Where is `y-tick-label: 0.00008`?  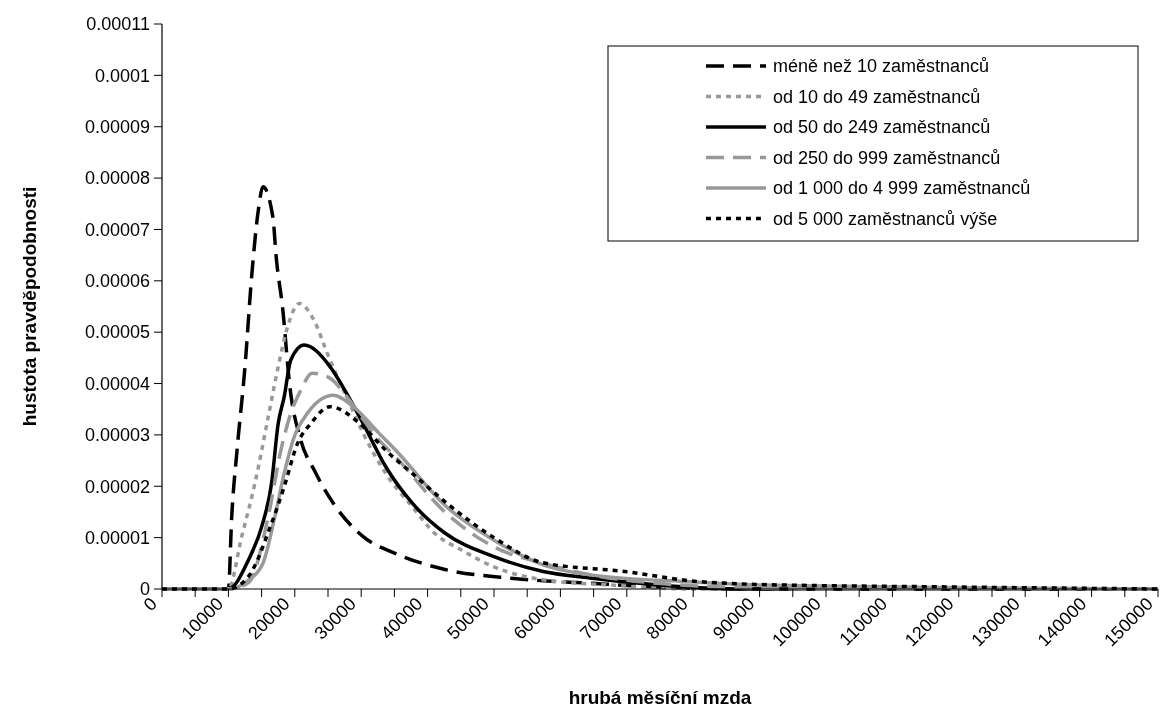
y-tick-label: 0.00008 is located at coordinates (117, 178).